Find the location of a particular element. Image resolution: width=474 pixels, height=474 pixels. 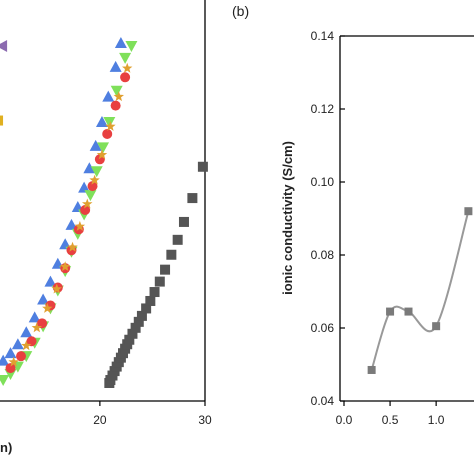

left-x-tick-label: 20 is located at coordinates (100, 420).